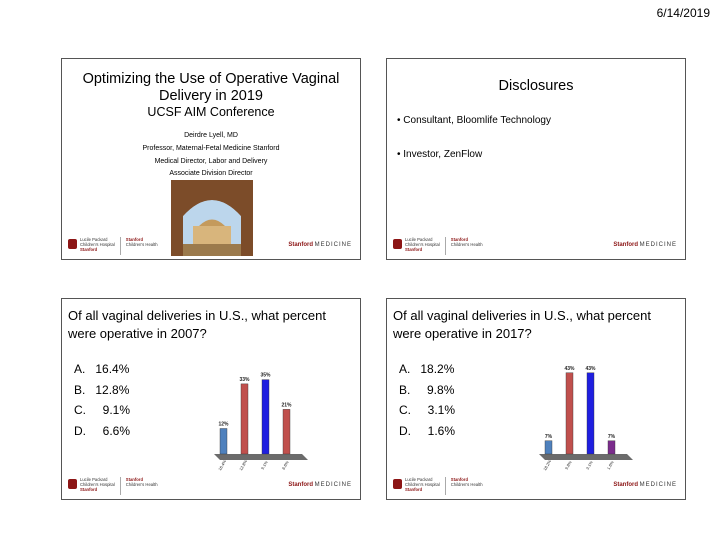 Image resolution: width=720 pixels, height=557 pixels. I want to click on chart-tick-label: 9.1%, so click(264, 465).